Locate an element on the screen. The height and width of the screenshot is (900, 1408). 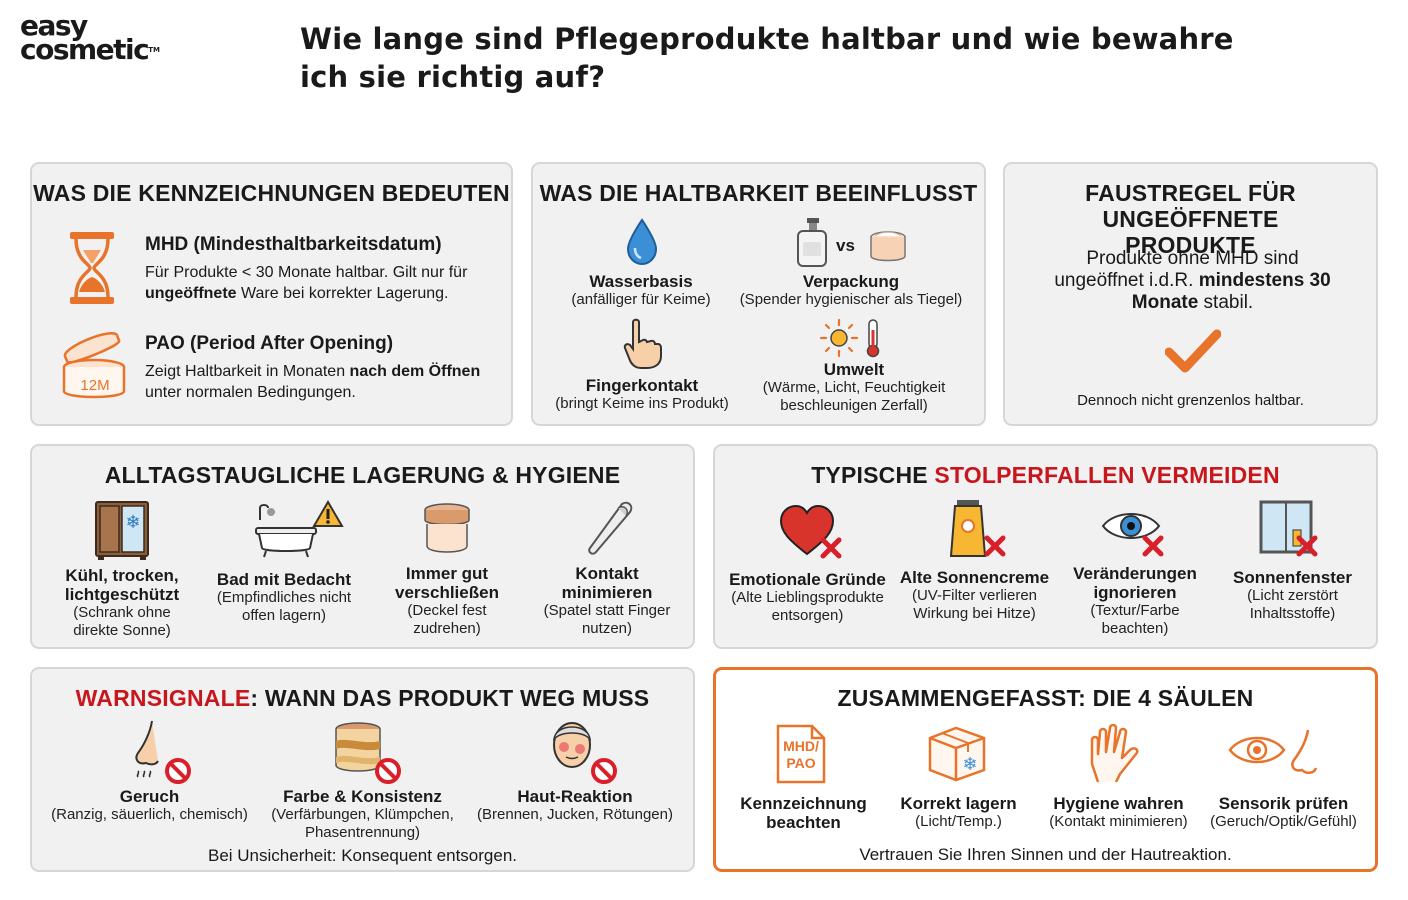
card-factors-title: WAS DIE HALTBARKEIT BEEINFLUSST is located at coordinates (758, 193).